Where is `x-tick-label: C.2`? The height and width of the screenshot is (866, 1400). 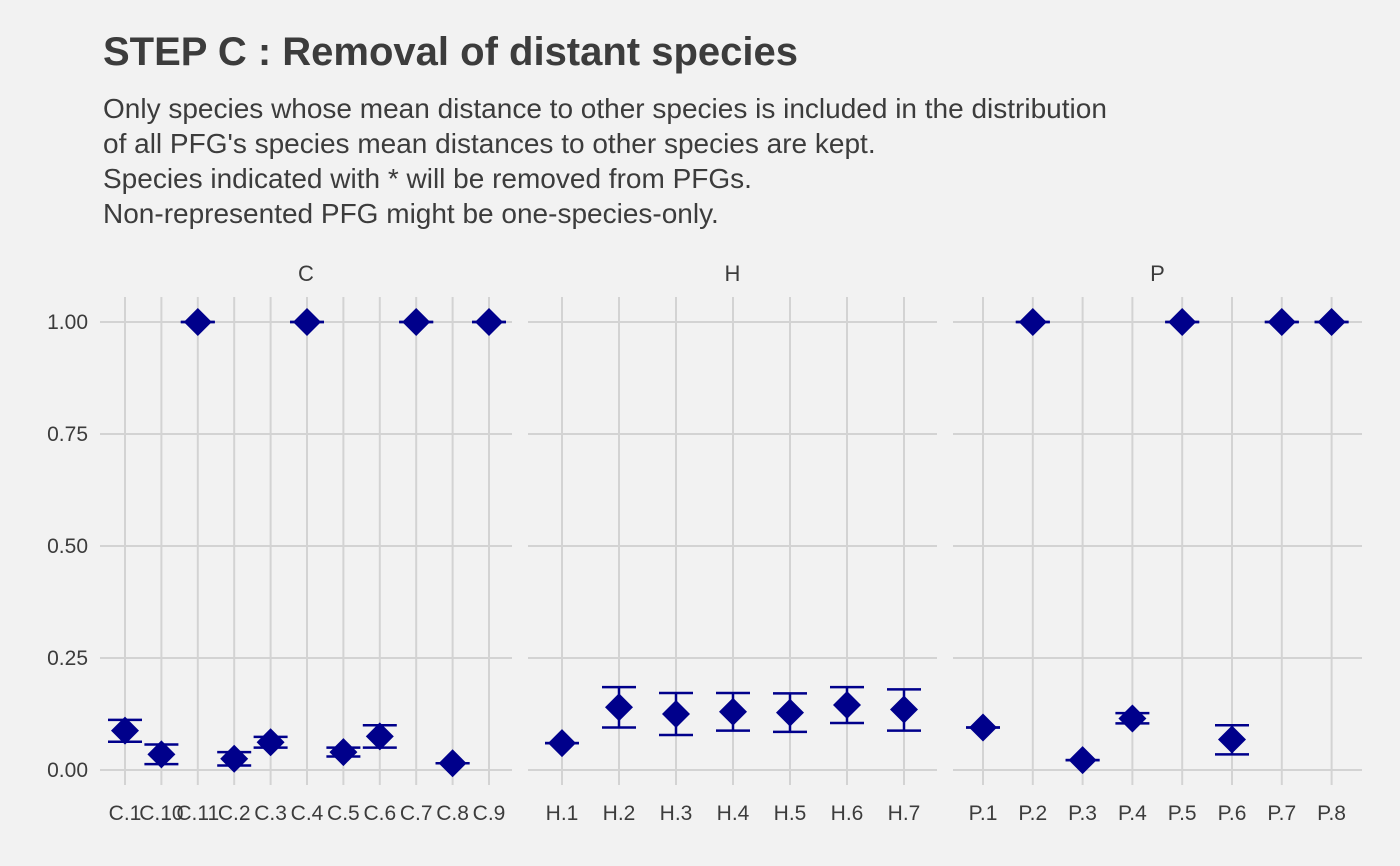
x-tick-label: C.2 is located at coordinates (234, 813).